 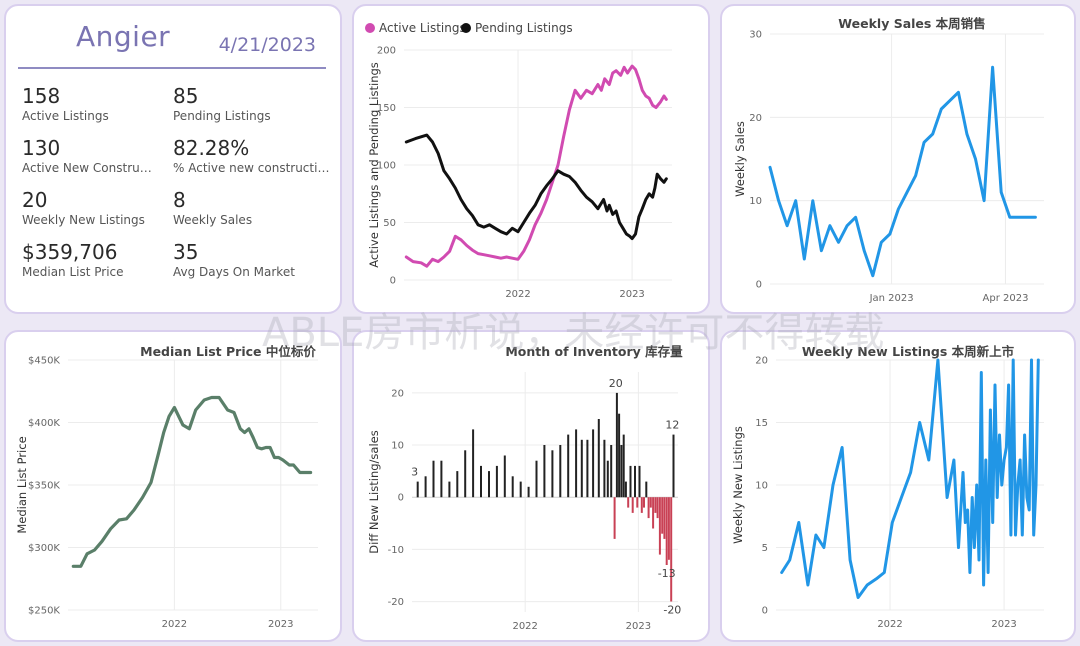 I want to click on legend-label: Active Listings, so click(x=422, y=28).